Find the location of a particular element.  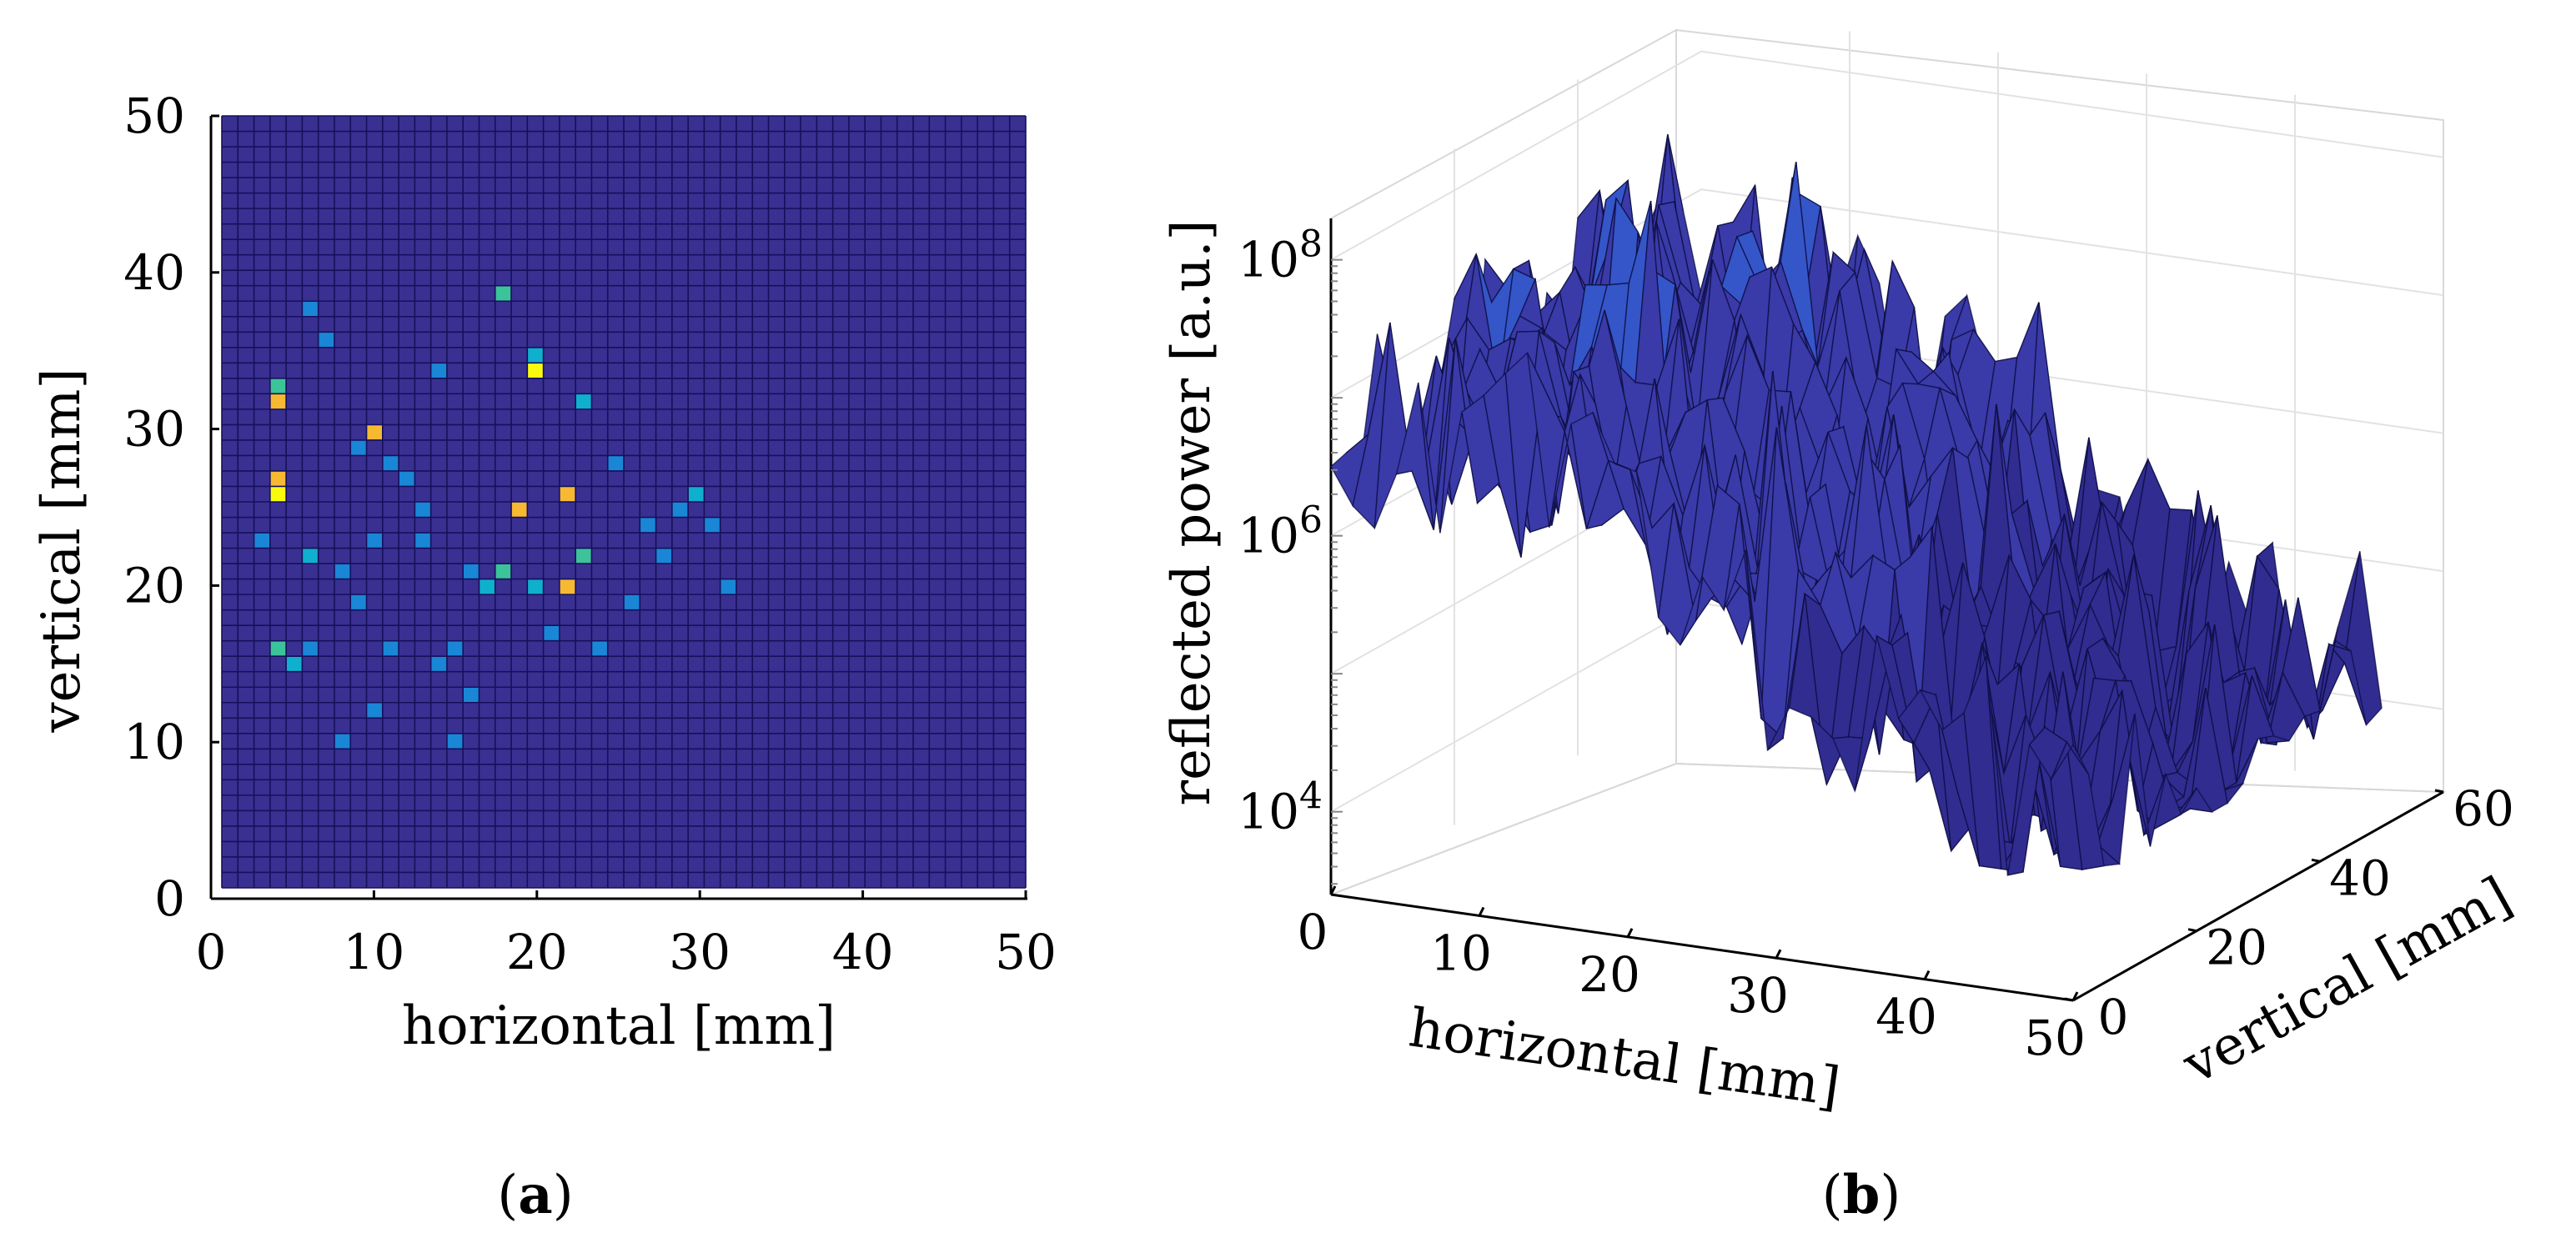

heatmap-x-tick-label: 20 is located at coordinates (537, 952).